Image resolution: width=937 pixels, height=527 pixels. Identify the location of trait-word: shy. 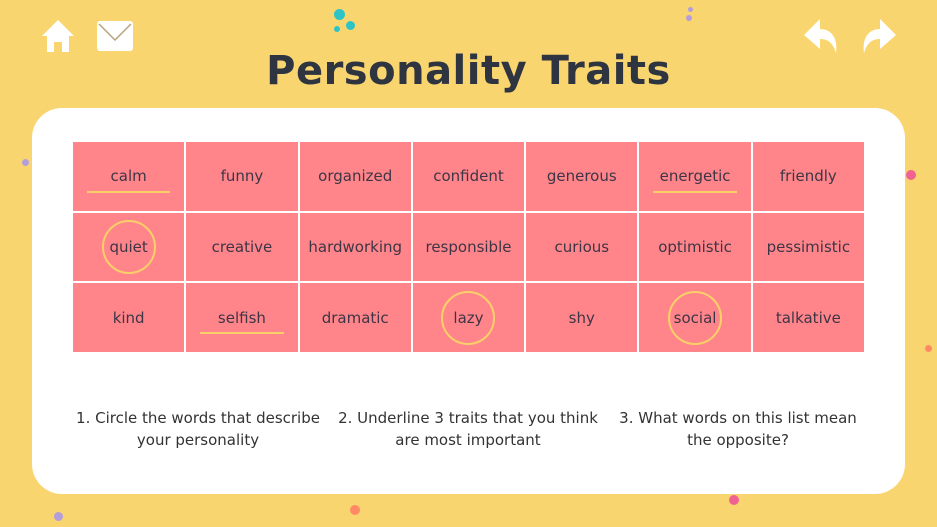
(581, 317).